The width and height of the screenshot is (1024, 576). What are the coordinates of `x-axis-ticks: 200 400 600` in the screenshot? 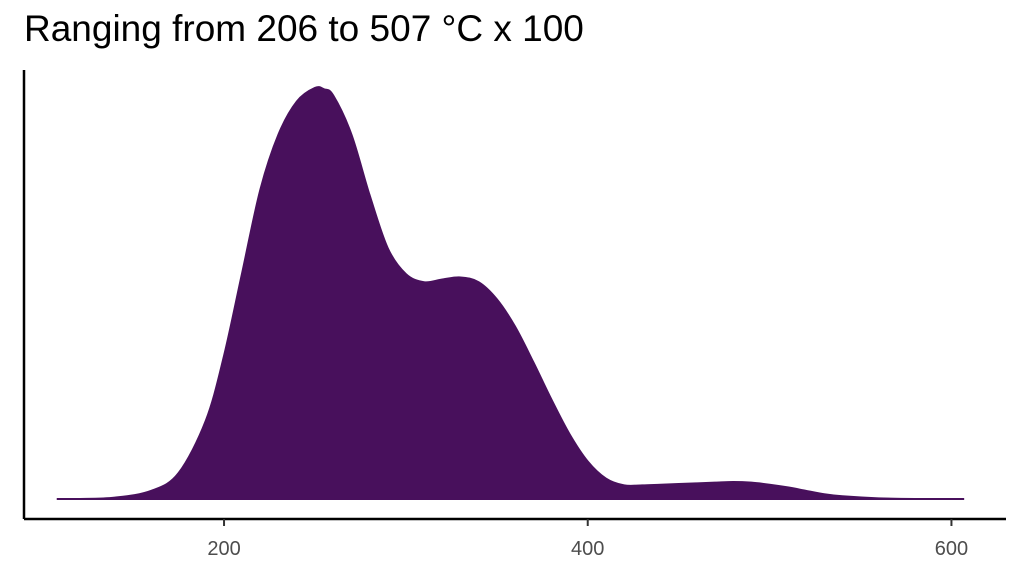 It's located at (587, 539).